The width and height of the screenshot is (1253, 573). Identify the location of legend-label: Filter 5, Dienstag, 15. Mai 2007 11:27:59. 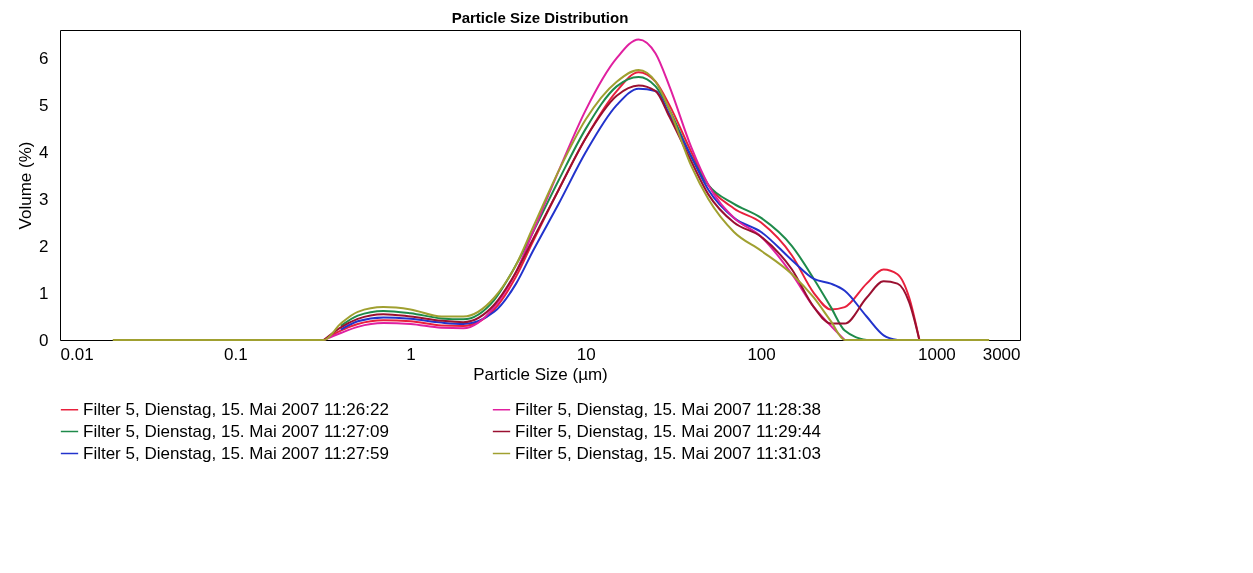
(236, 453).